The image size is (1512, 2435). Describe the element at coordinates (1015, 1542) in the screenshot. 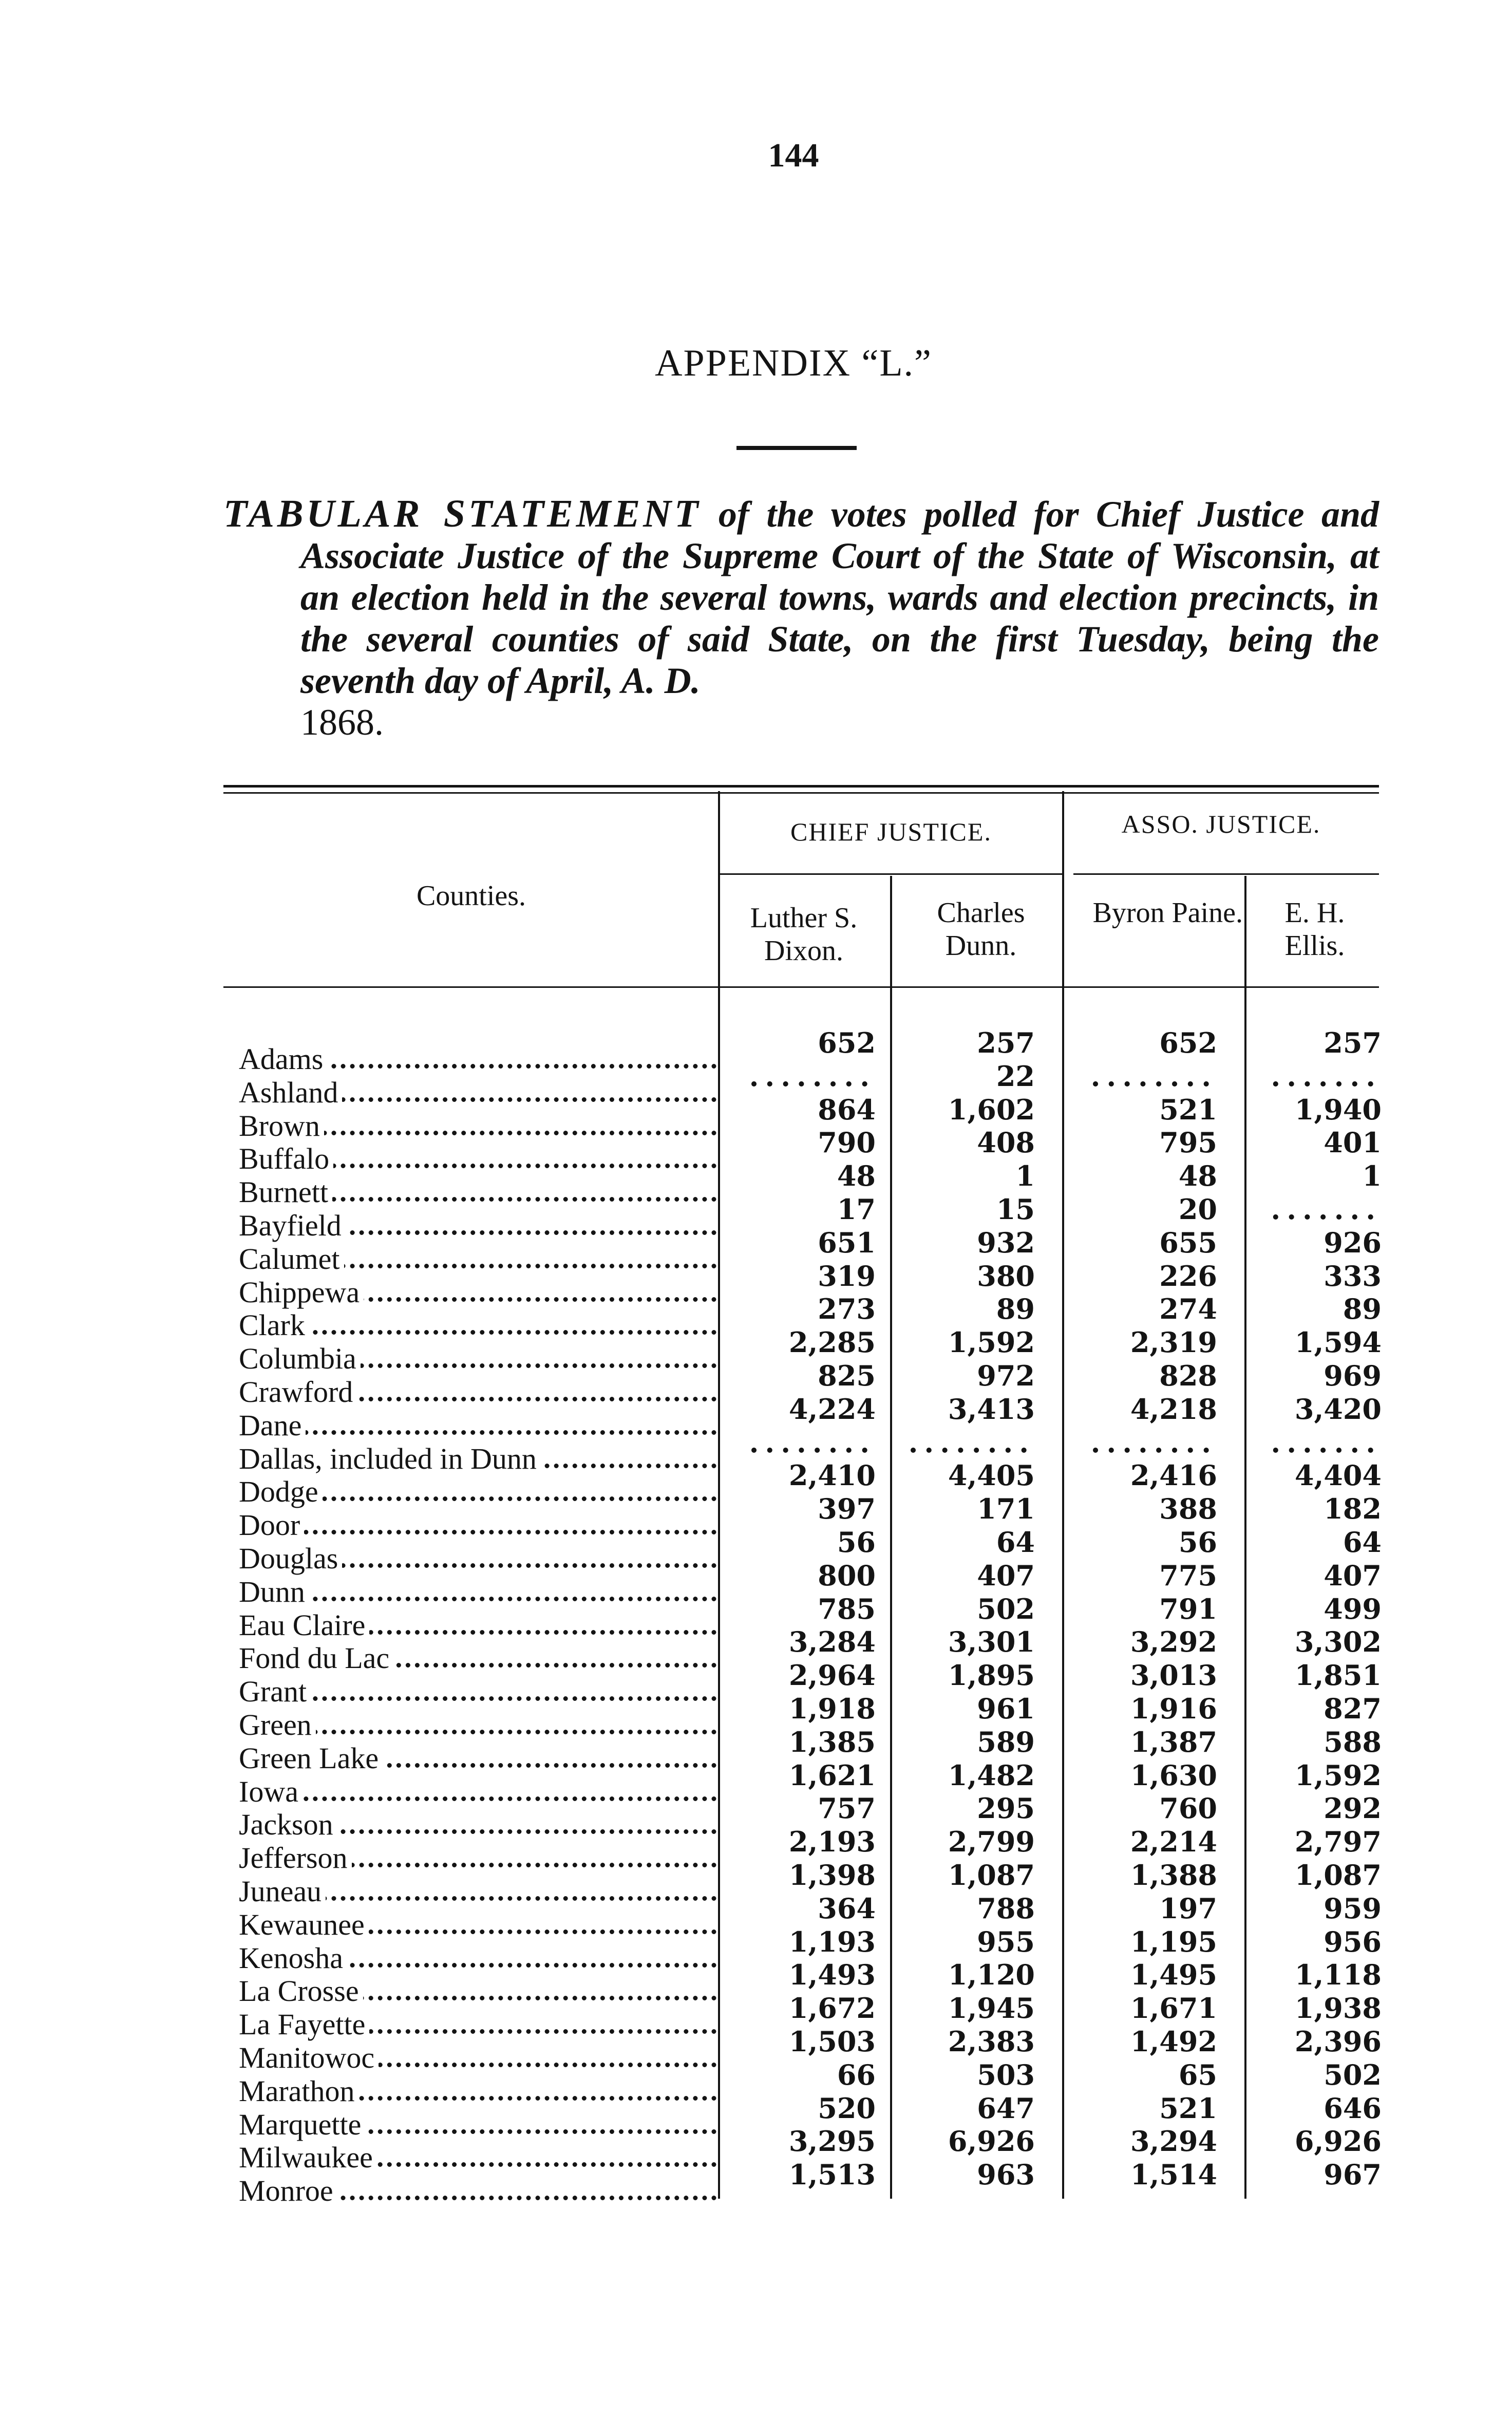

I see `votes-dunn: 64` at that location.